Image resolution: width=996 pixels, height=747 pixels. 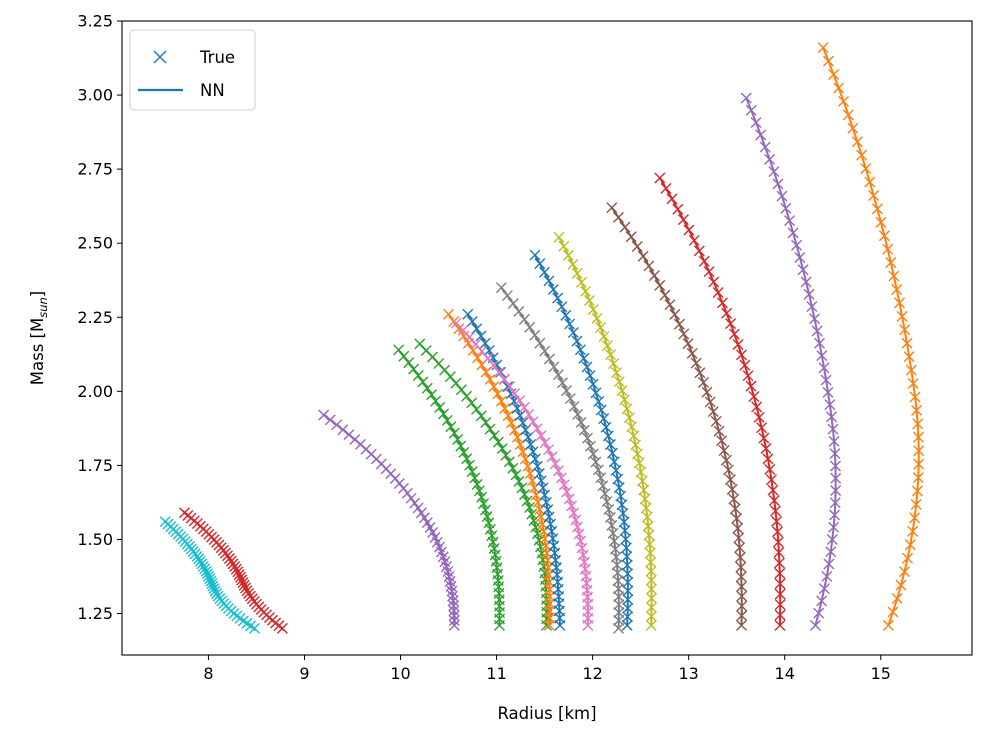 What do you see at coordinates (95, 243) in the screenshot?
I see `y-tick-label: 2.50` at bounding box center [95, 243].